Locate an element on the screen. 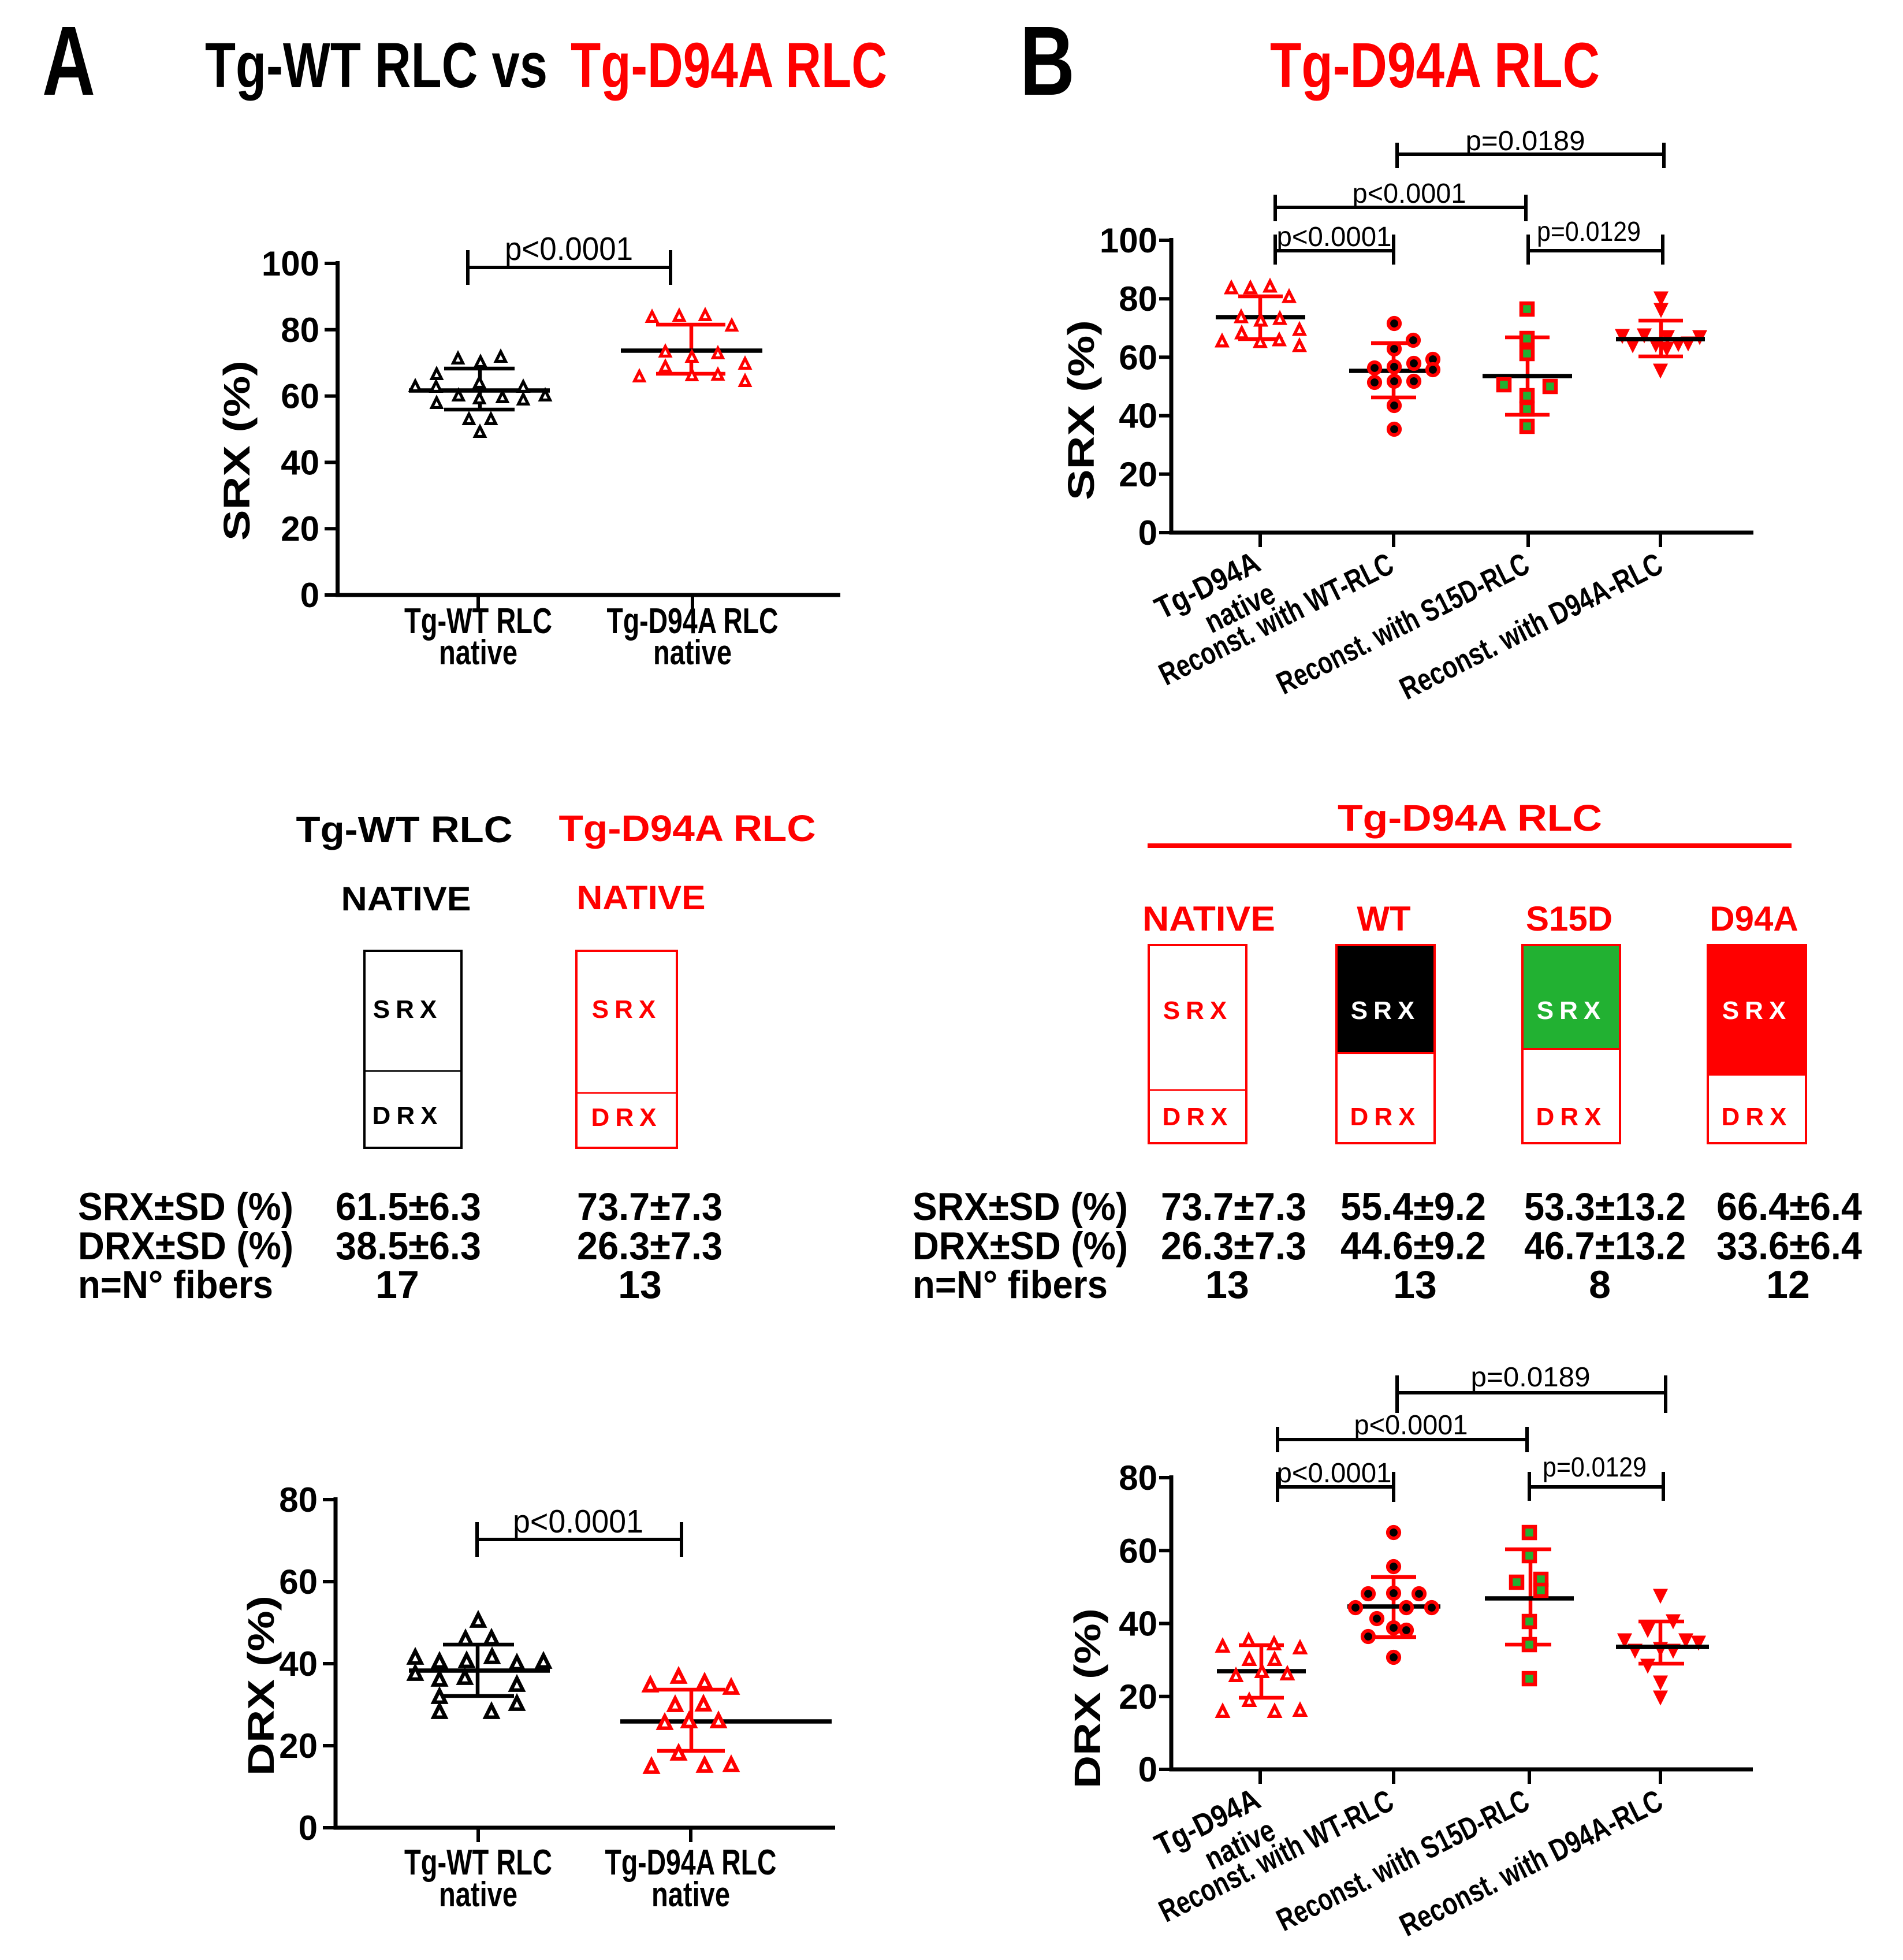 Image resolution: width=1903 pixels, height=1960 pixels. svg-text: WT is located at coordinates (1384, 918).